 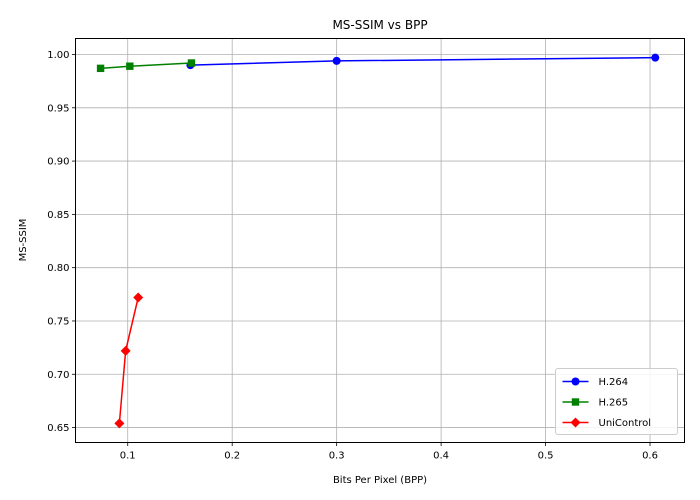 I want to click on legend-item: H.264, so click(x=595, y=382).